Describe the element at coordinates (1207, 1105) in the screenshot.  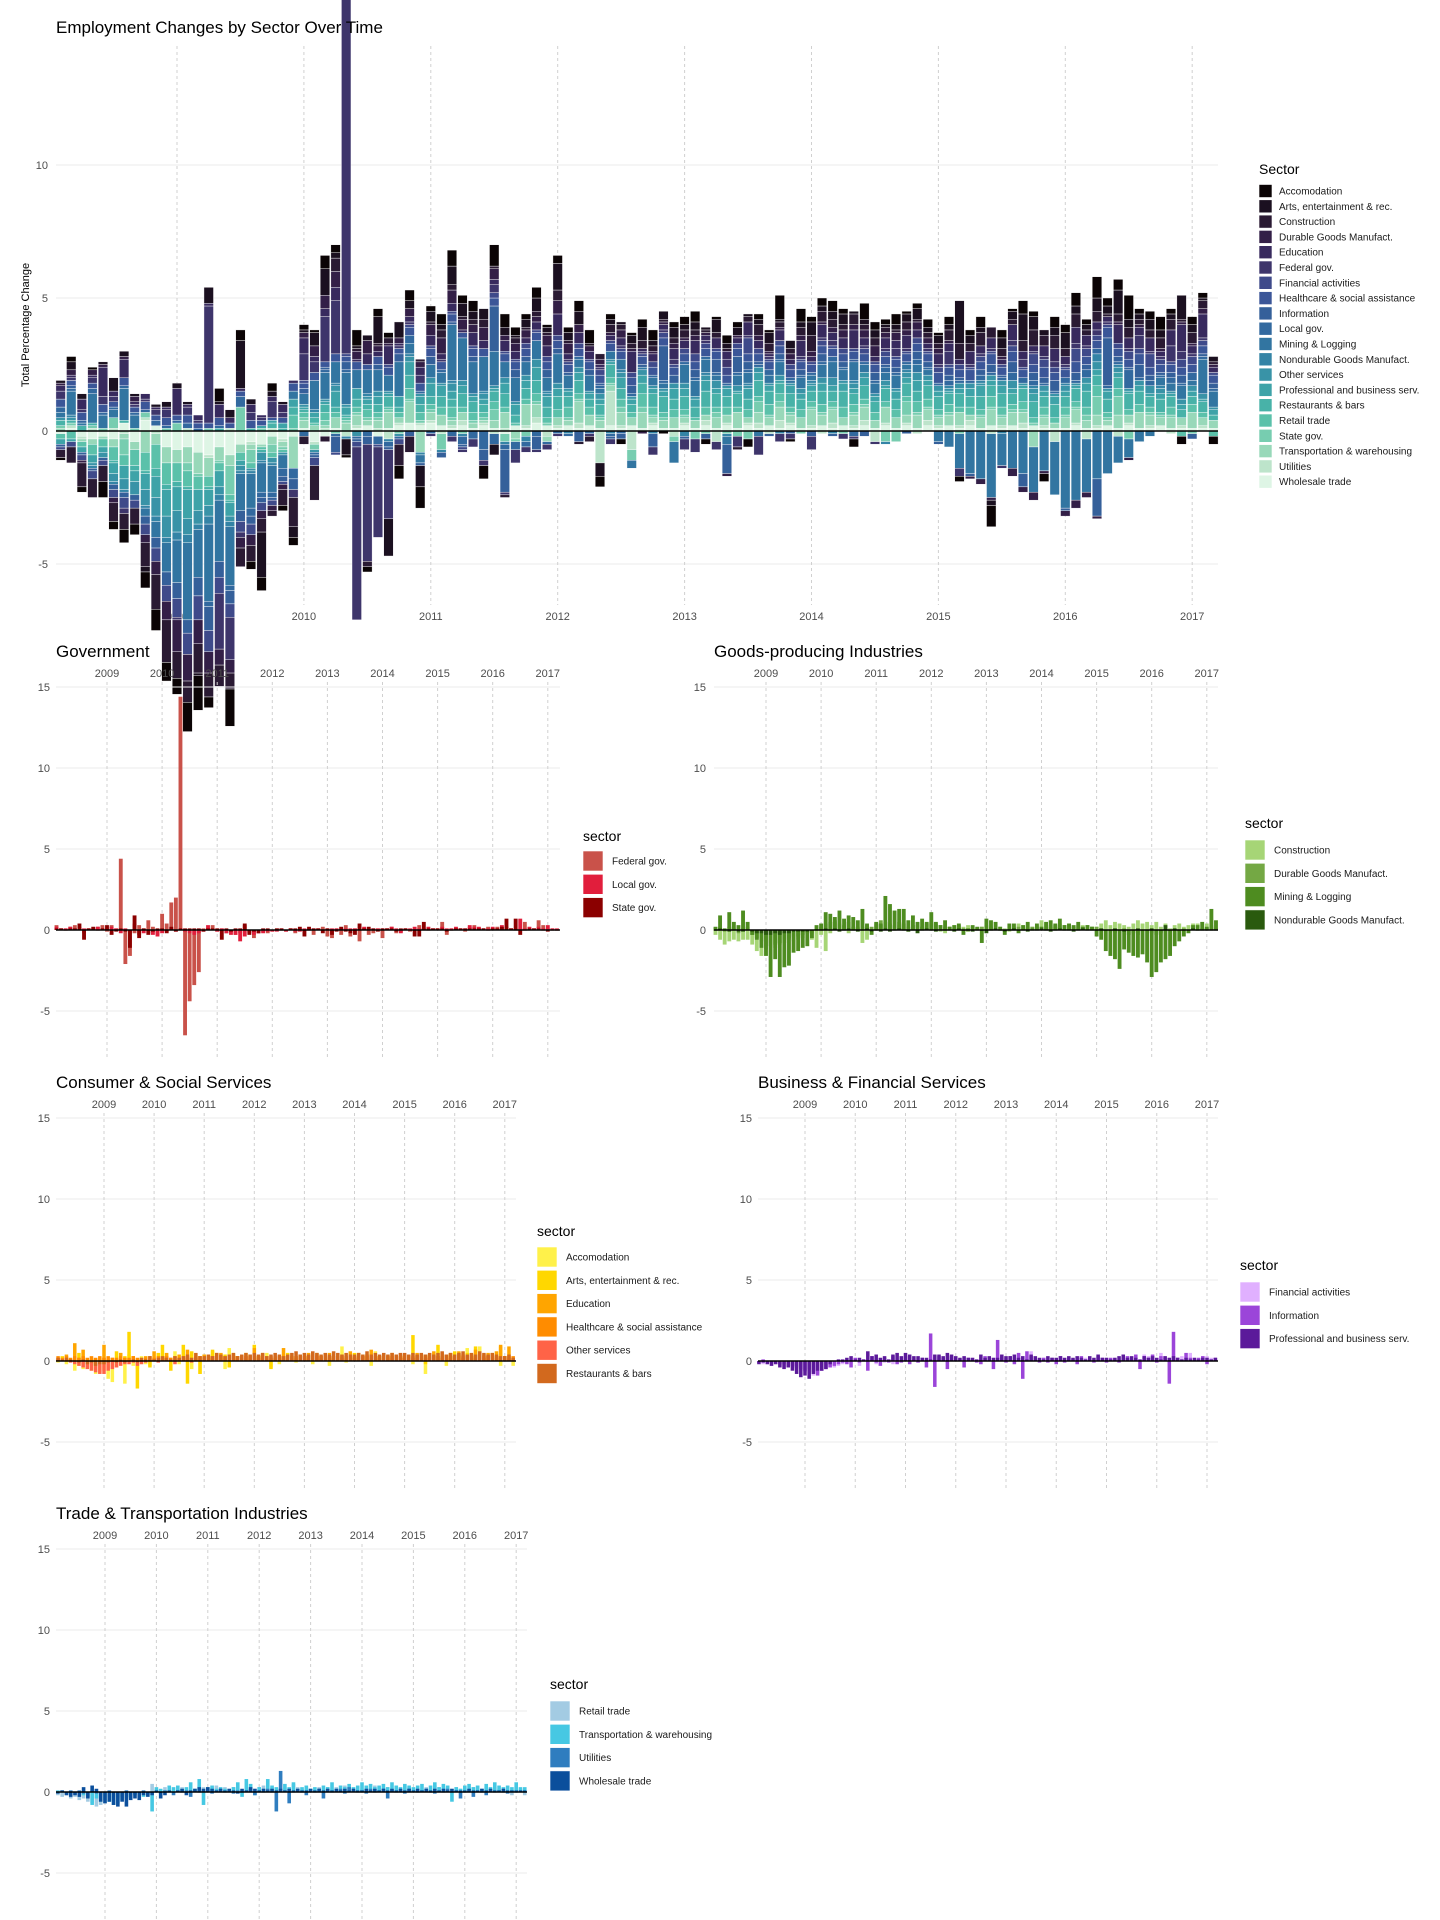
I see `x-tick-label: 2017` at that location.